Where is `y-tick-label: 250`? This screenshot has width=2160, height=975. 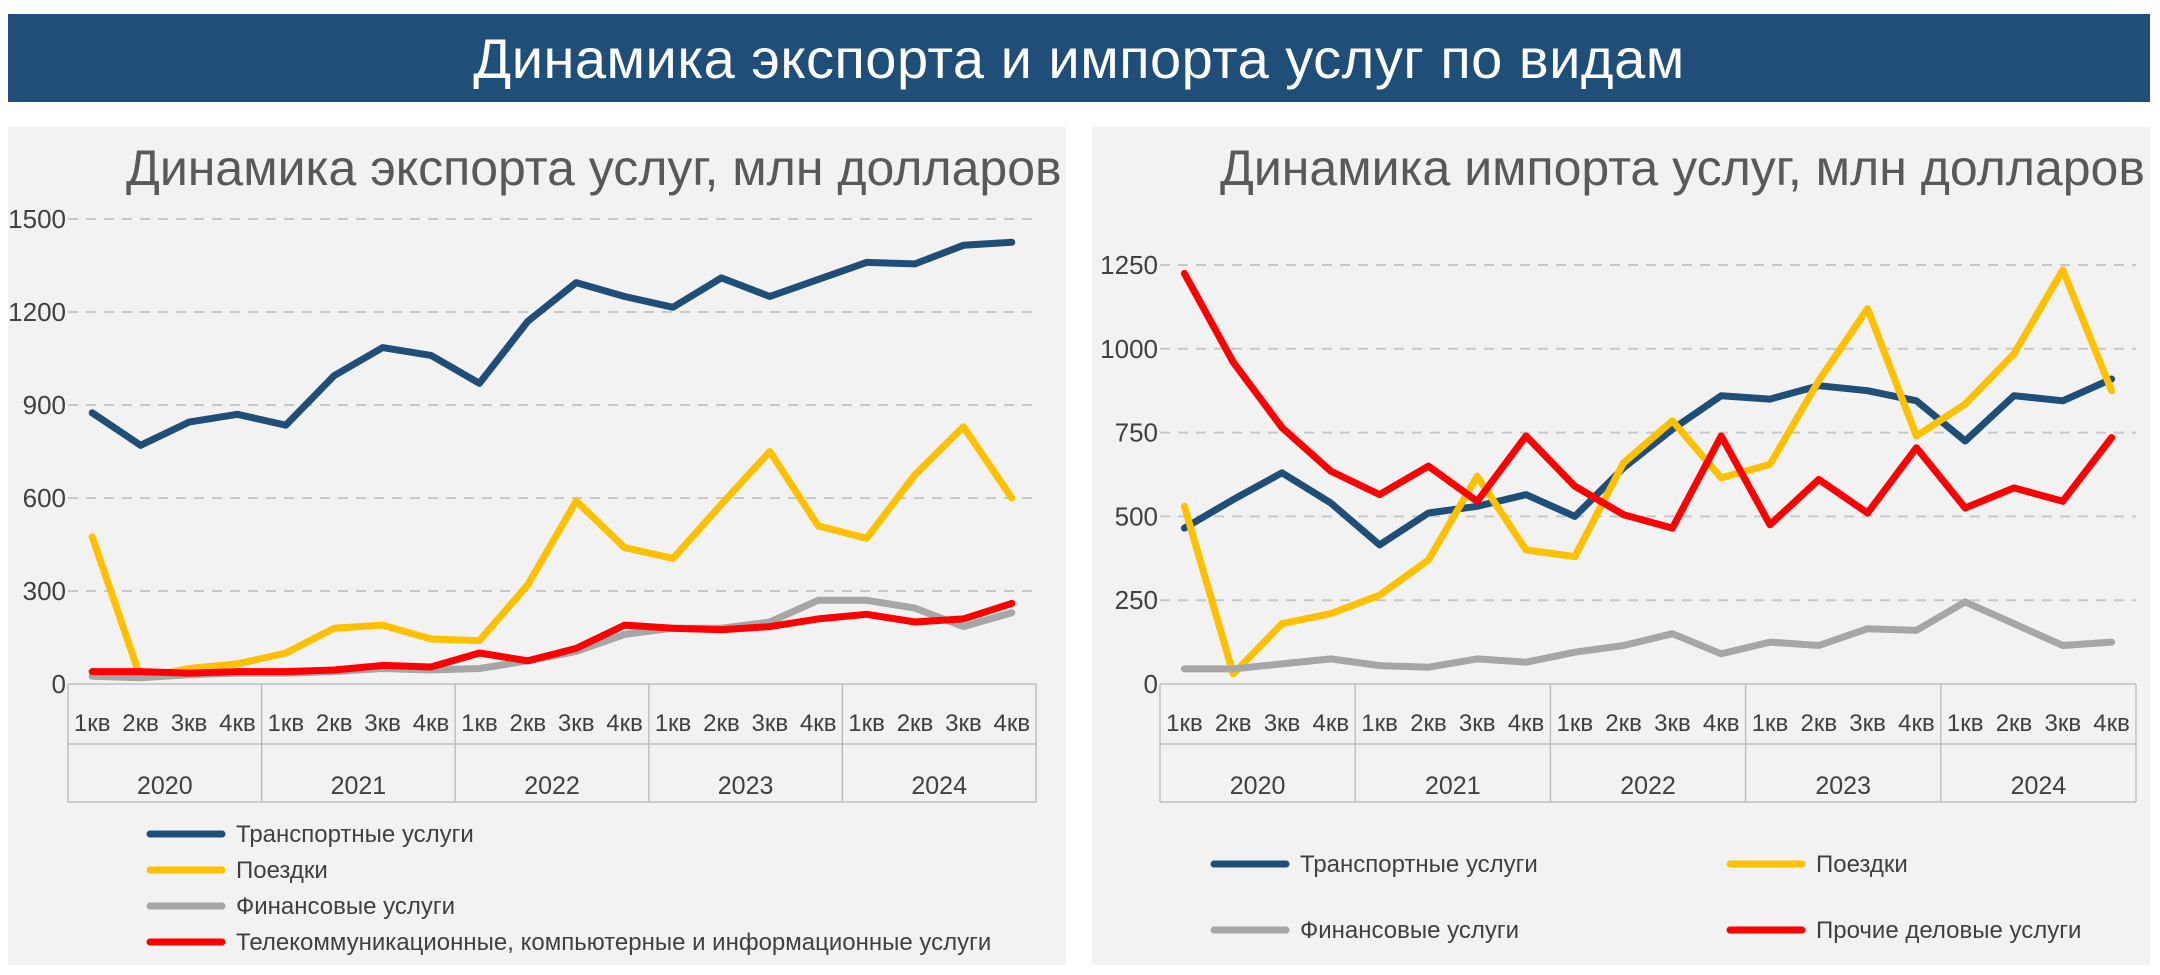 y-tick-label: 250 is located at coordinates (1136, 600).